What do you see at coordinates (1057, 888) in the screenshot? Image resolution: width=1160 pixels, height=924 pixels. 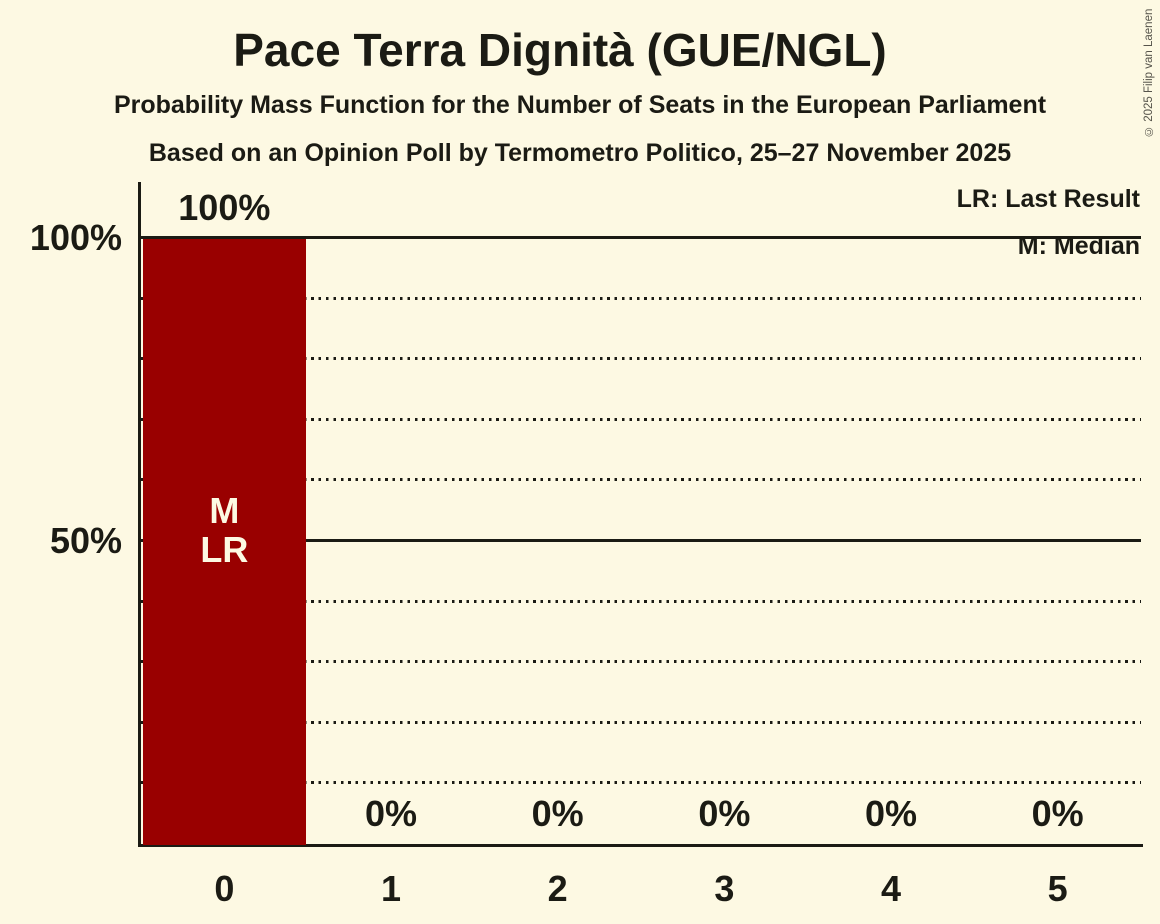 I see `x-tick-5: 5` at bounding box center [1057, 888].